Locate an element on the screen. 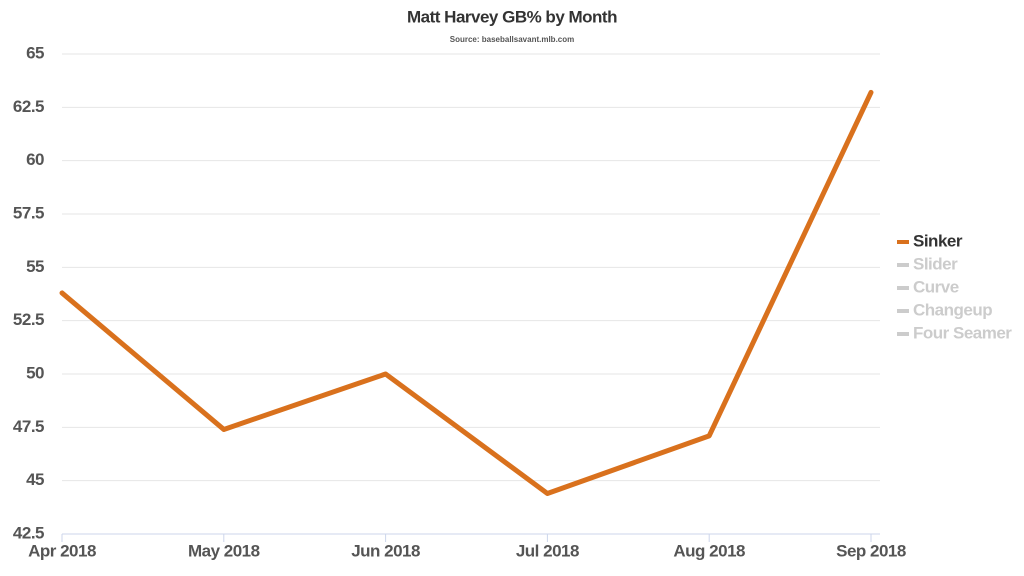 Image resolution: width=1024 pixels, height=576 pixels. chart-subtitle: Source: baseballsavant.mlb.com is located at coordinates (512, 39).